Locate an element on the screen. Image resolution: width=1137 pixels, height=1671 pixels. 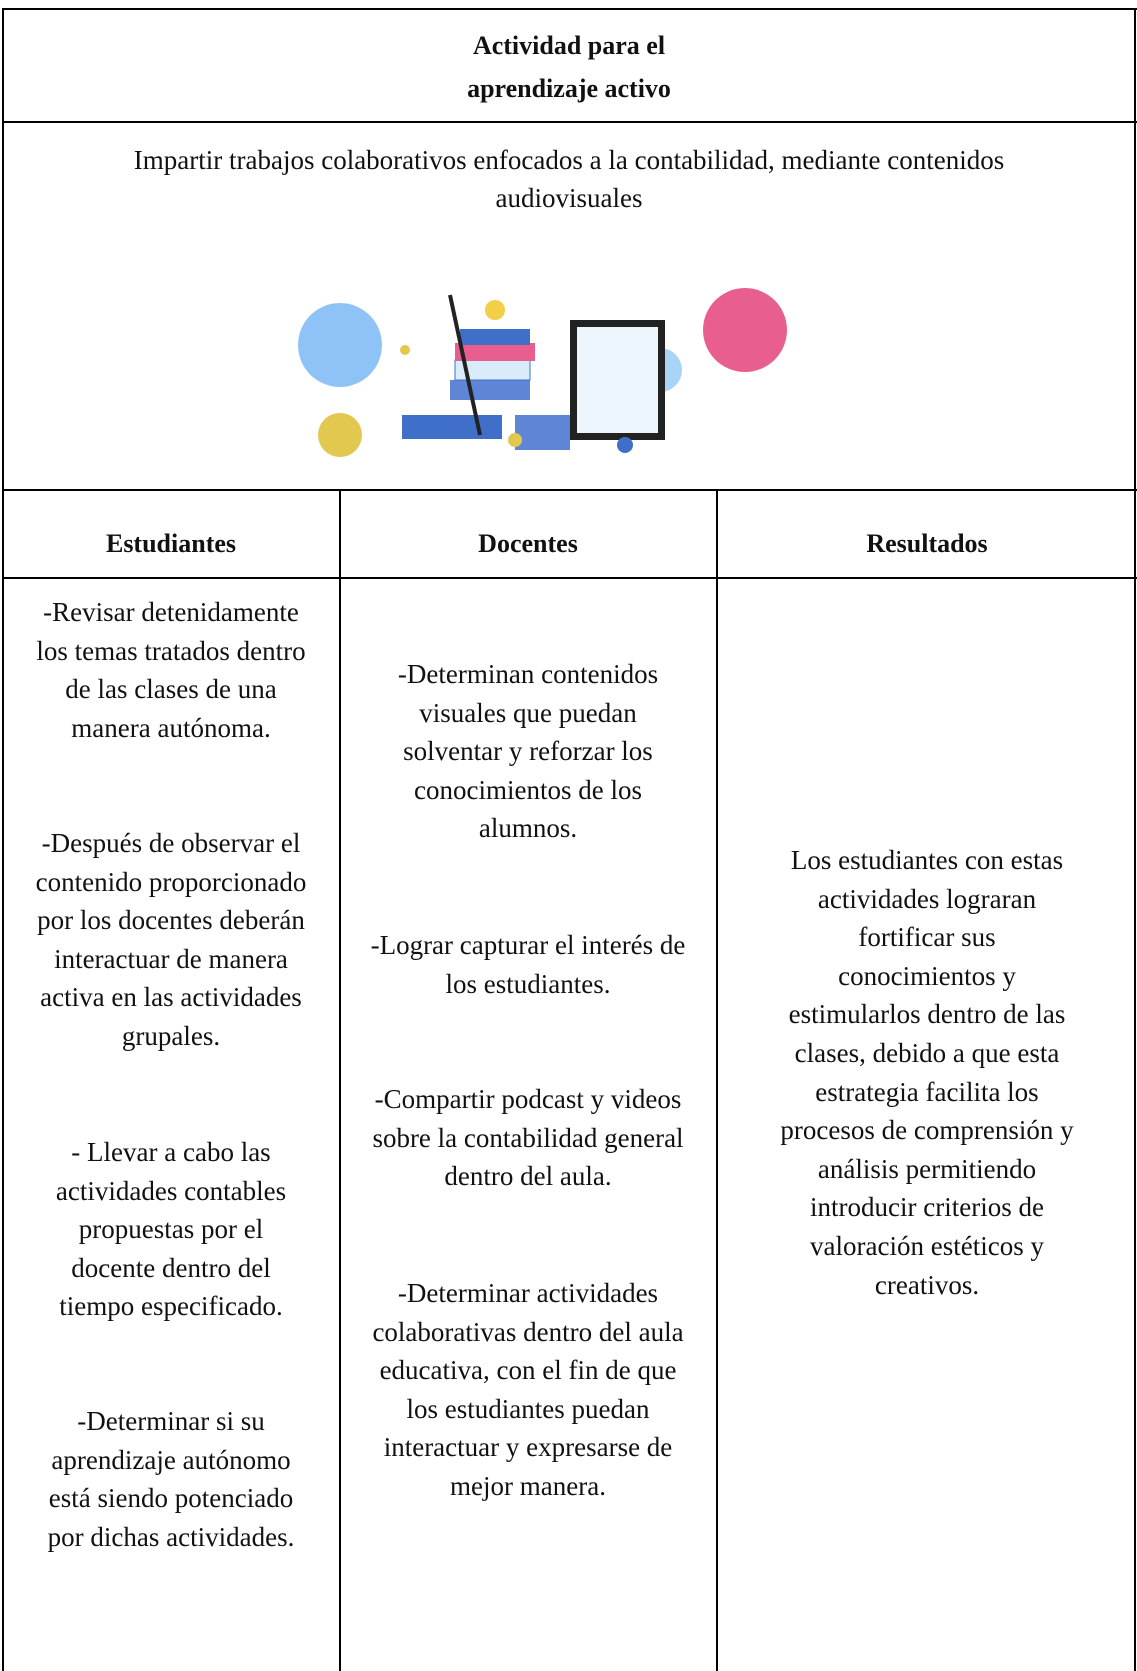
cell-text: los estudiantes. is located at coordinates (528, 983).